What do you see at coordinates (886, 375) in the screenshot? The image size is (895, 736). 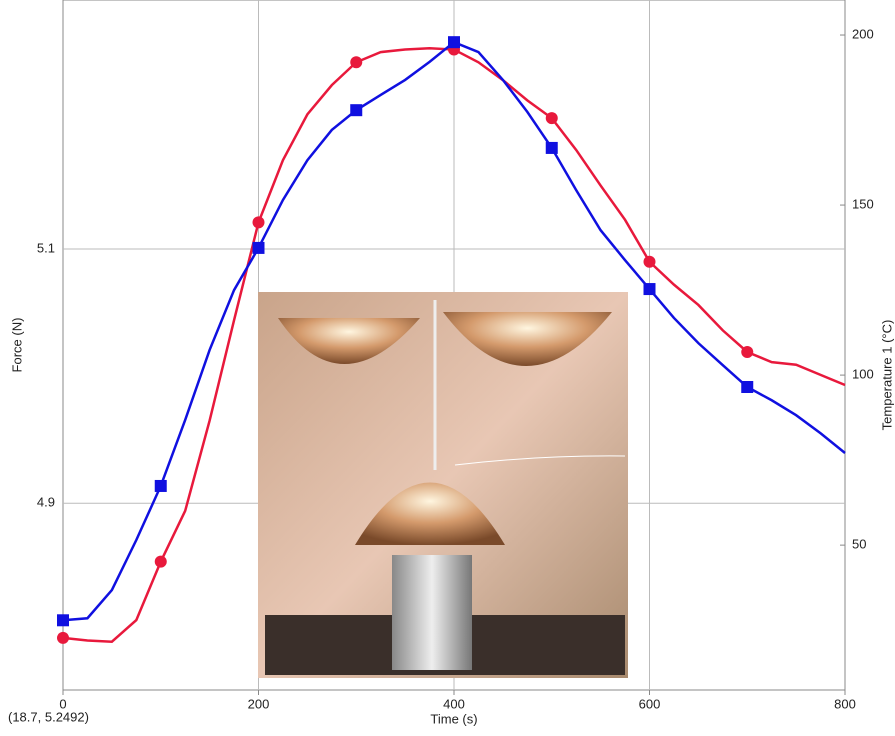 I see `y2-axis-label: Temperature 1 (°C)` at bounding box center [886, 375].